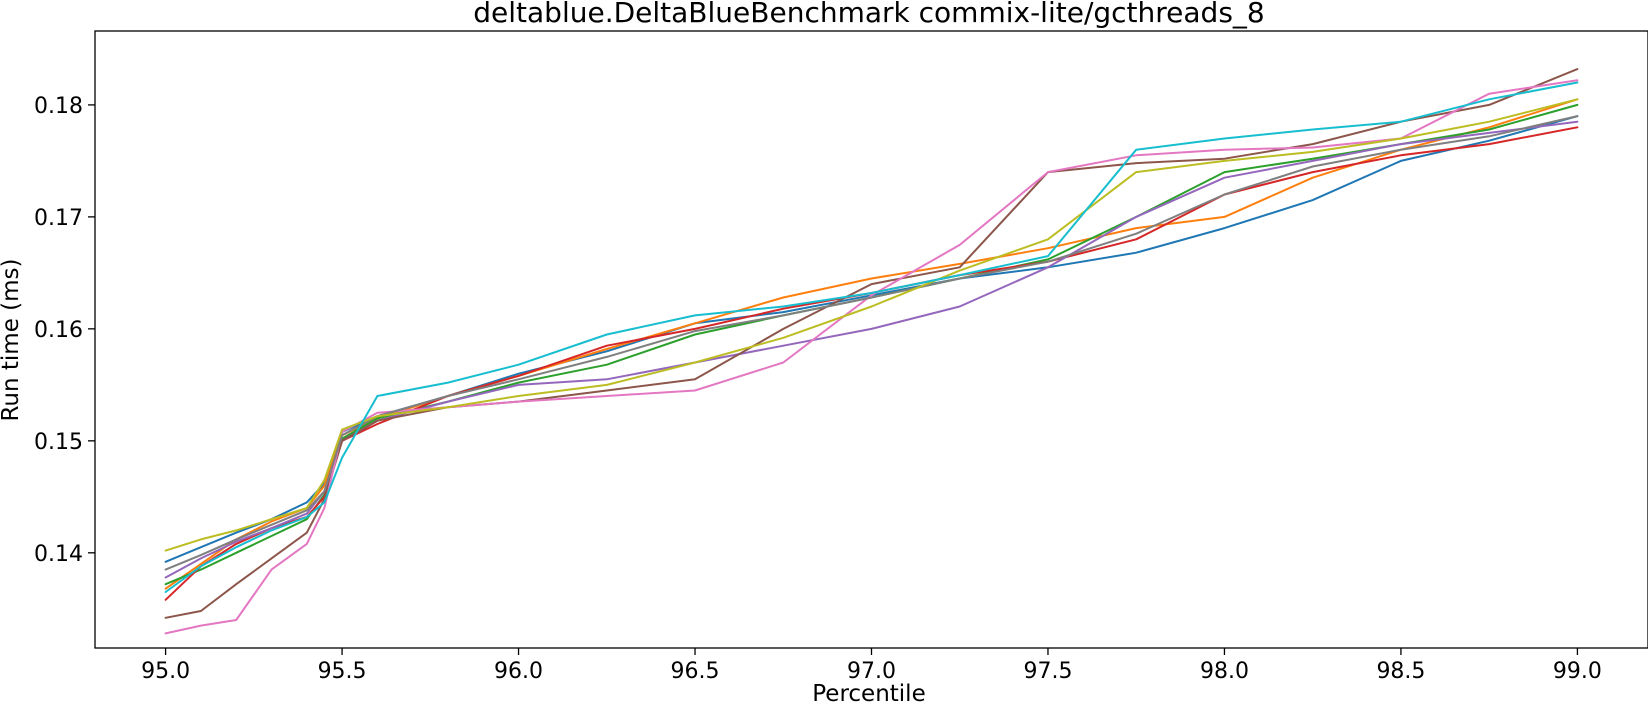 The height and width of the screenshot is (710, 1648). Describe the element at coordinates (695, 671) in the screenshot. I see `x-tick-label: 96.5` at that location.